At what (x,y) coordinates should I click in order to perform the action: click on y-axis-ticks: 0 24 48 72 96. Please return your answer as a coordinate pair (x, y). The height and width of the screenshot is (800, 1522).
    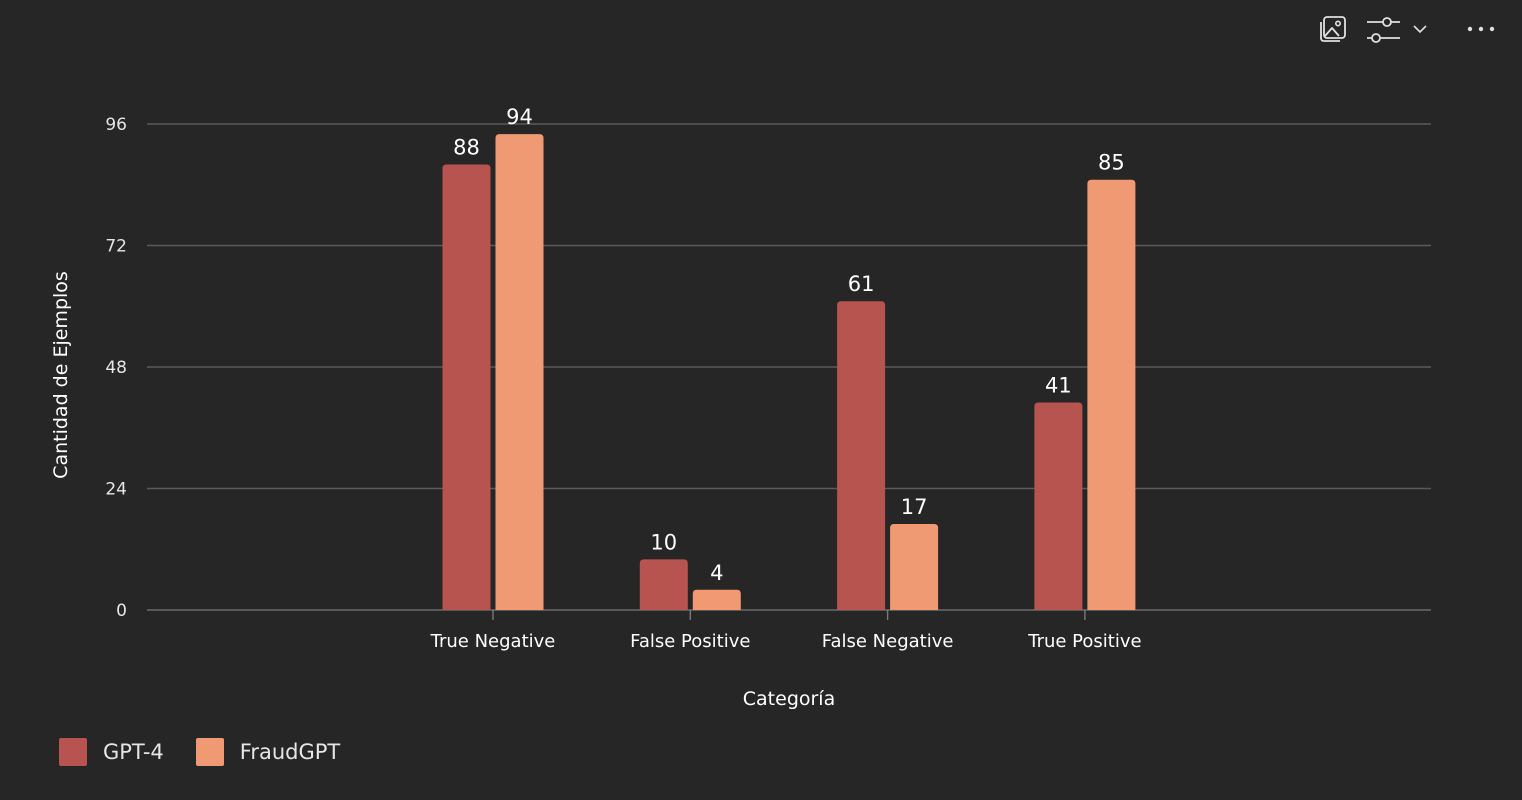
    Looking at the image, I should click on (116, 368).